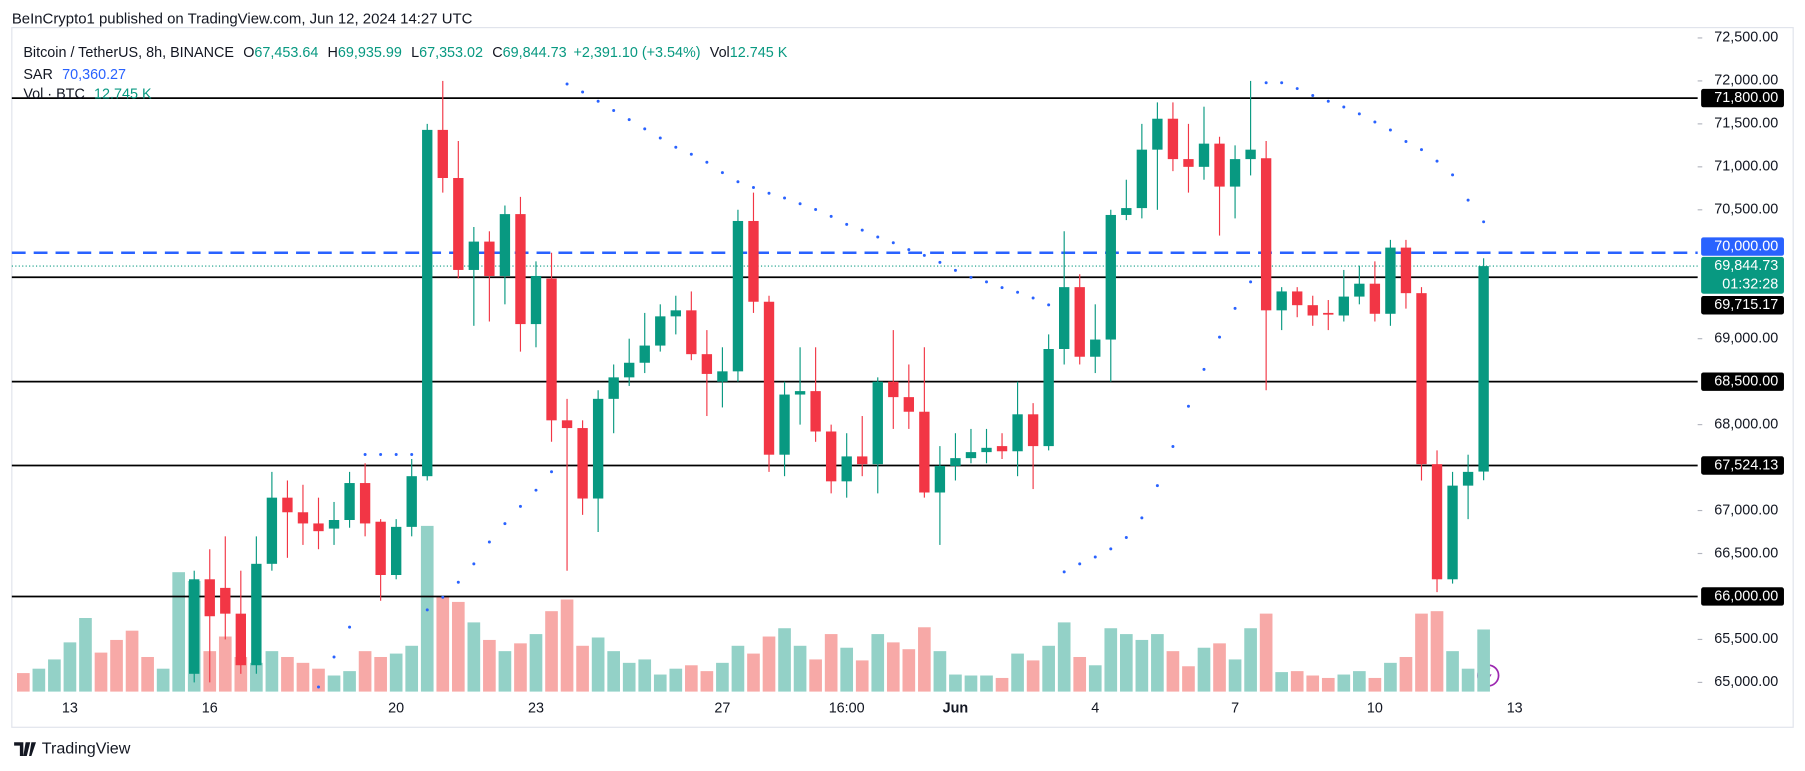 The height and width of the screenshot is (771, 1805). I want to click on legend-item: Vol, so click(720, 53).